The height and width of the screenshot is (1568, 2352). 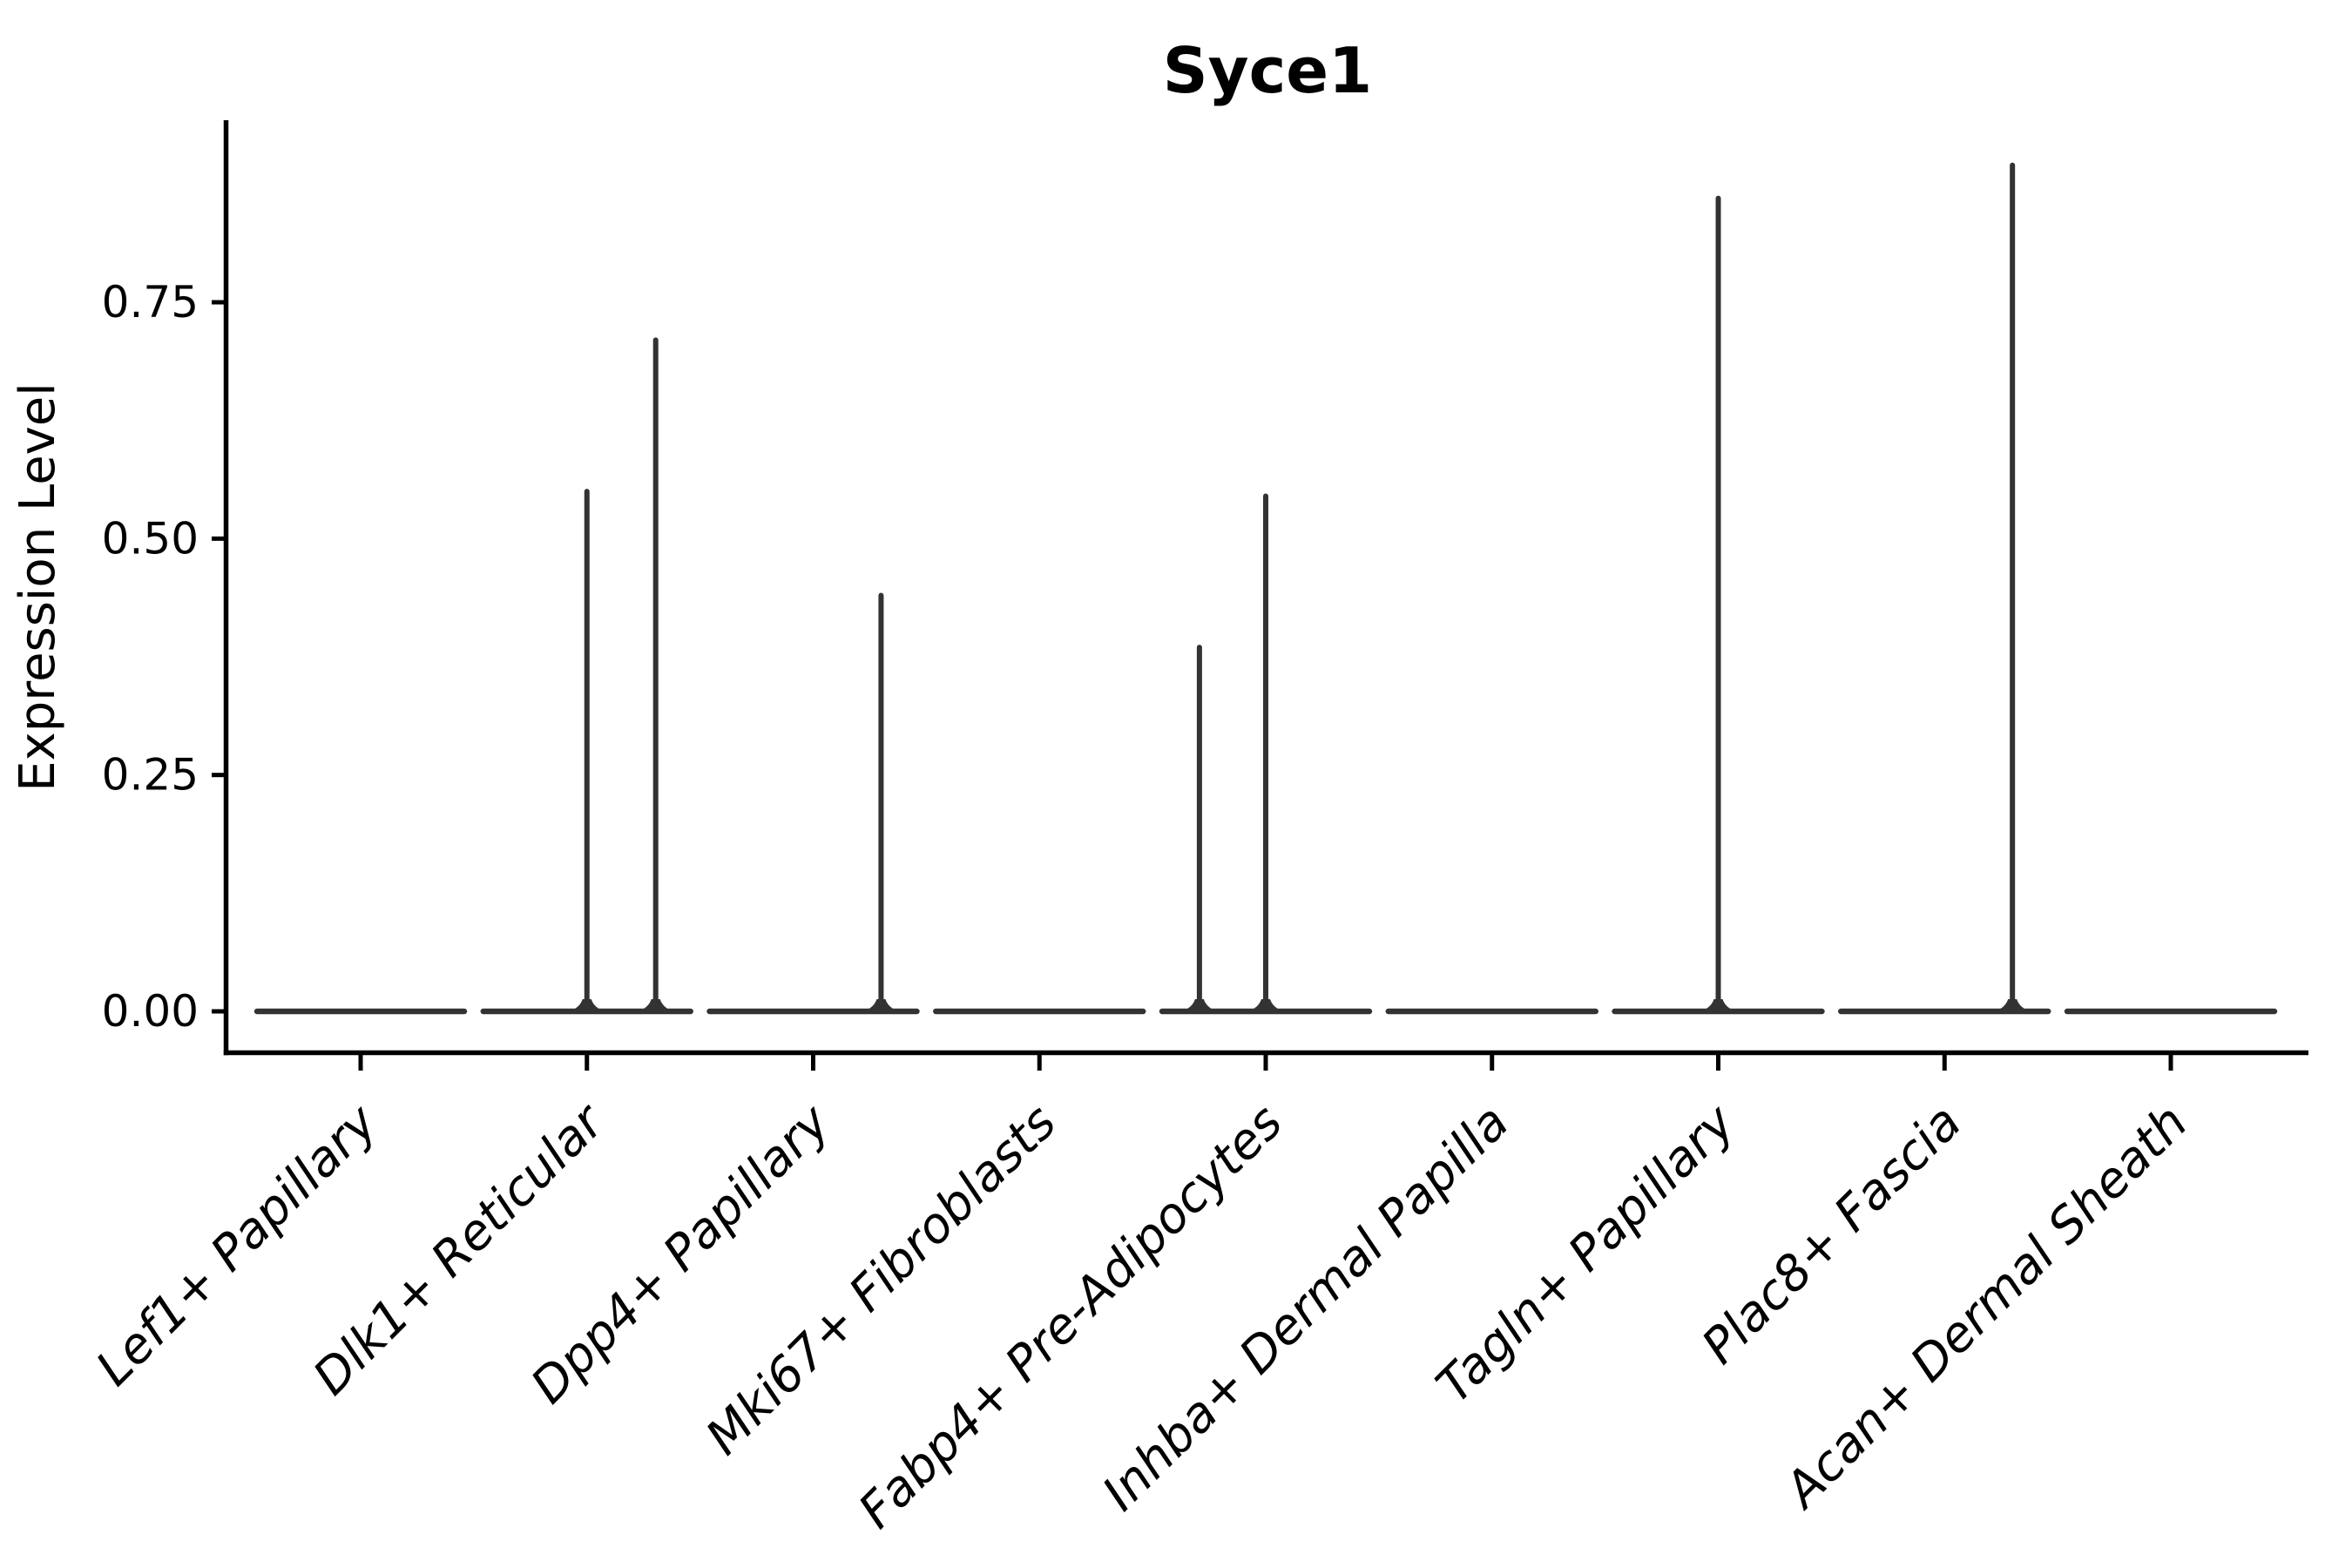 I want to click on y-ticks-layer: 0.00 0.25 0.50 0.75, so click(x=163, y=657).